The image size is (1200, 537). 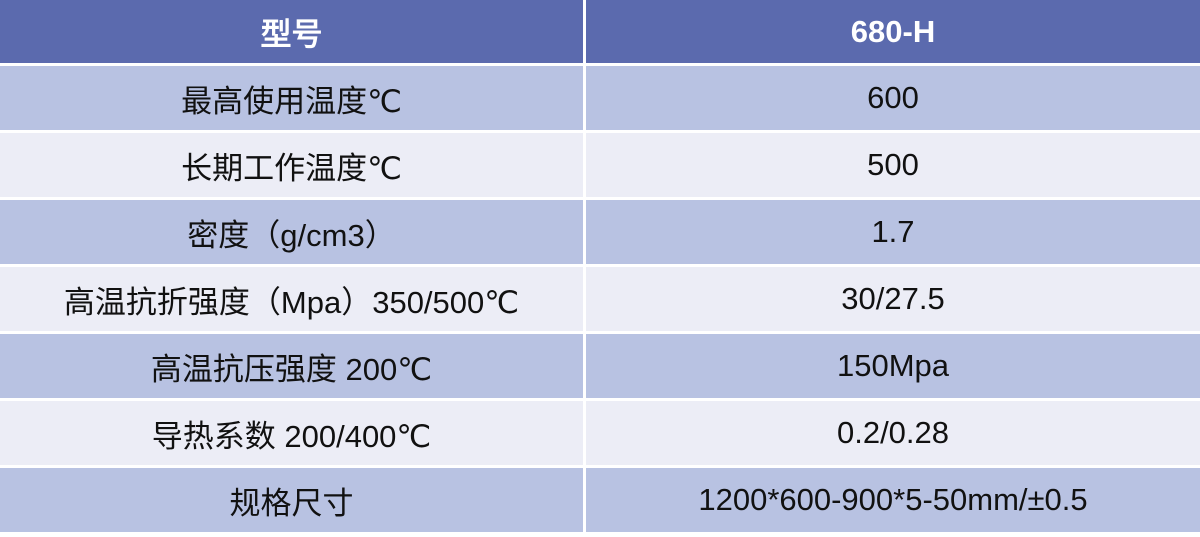 I want to click on row-value: 0.2/0.28, so click(x=893, y=433).